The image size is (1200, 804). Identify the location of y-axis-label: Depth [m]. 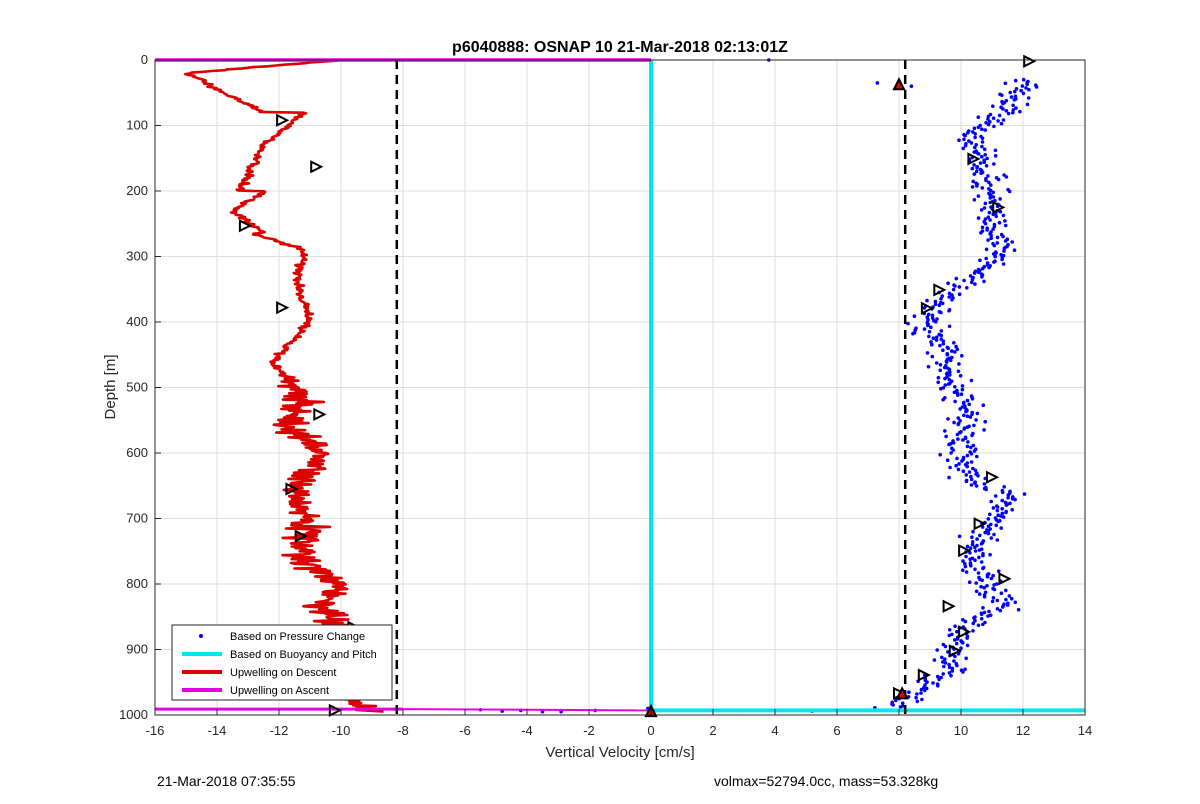
(110, 386).